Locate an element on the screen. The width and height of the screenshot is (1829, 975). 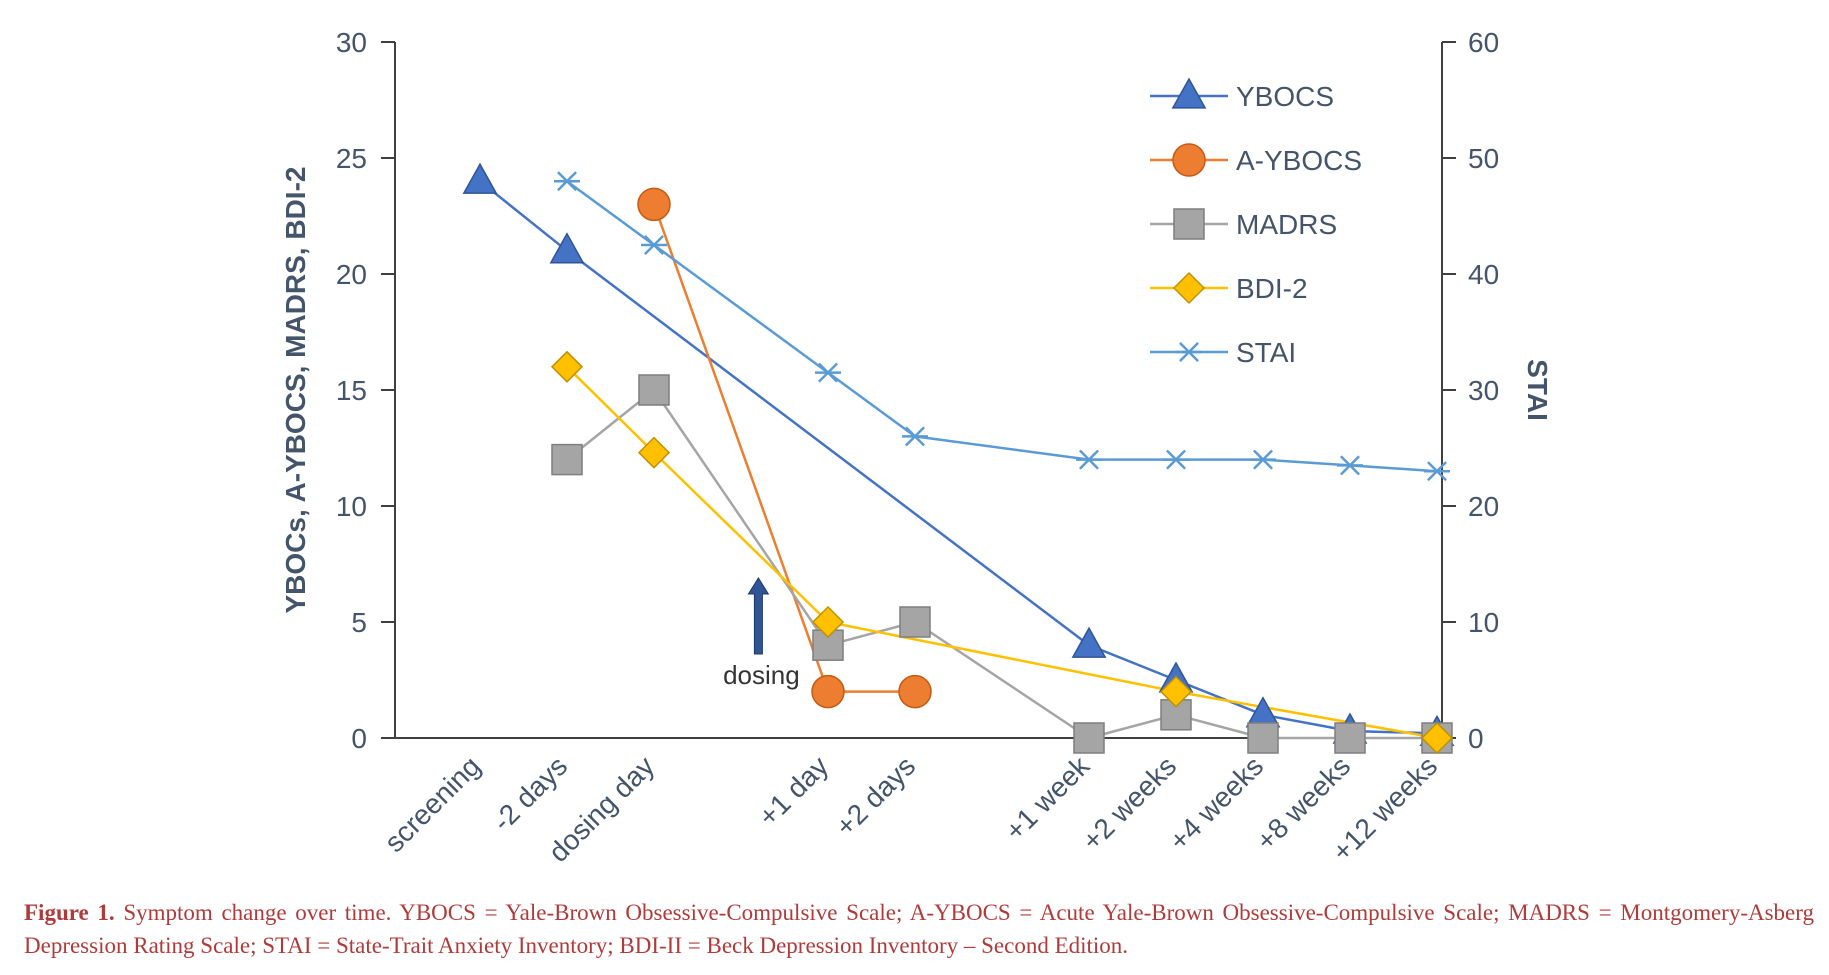
point-stai-plus-2-days-stroke is located at coordinates (915, 436).